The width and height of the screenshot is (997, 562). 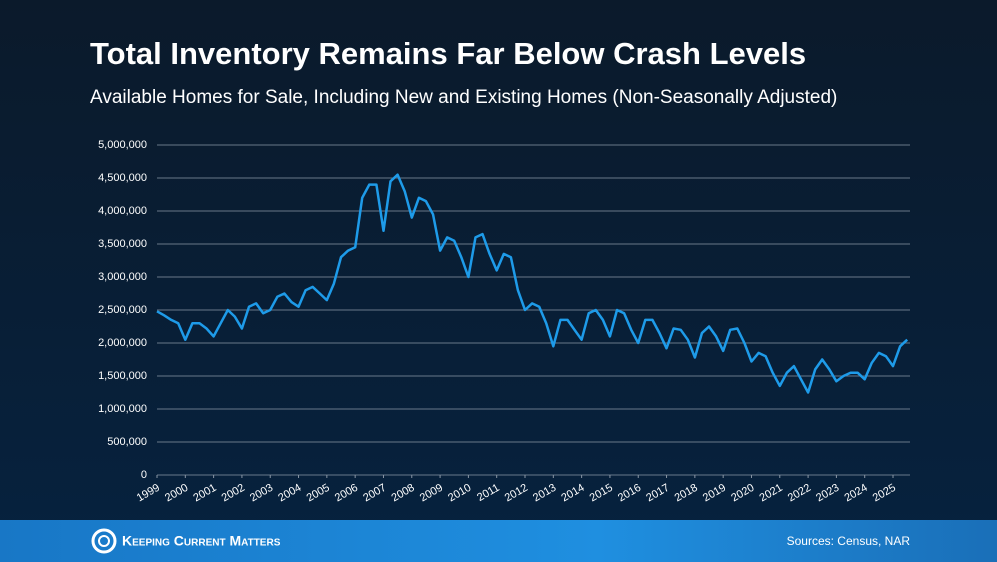 What do you see at coordinates (201, 541) in the screenshot?
I see `brand: Keeping Current Matters` at bounding box center [201, 541].